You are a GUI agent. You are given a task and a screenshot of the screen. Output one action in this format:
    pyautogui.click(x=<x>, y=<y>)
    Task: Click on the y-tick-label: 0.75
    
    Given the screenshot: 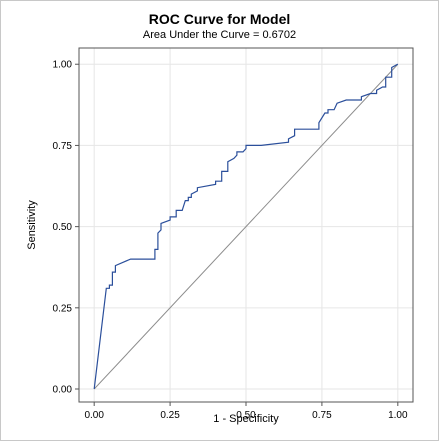 What is the action you would take?
    pyautogui.click(x=63, y=146)
    